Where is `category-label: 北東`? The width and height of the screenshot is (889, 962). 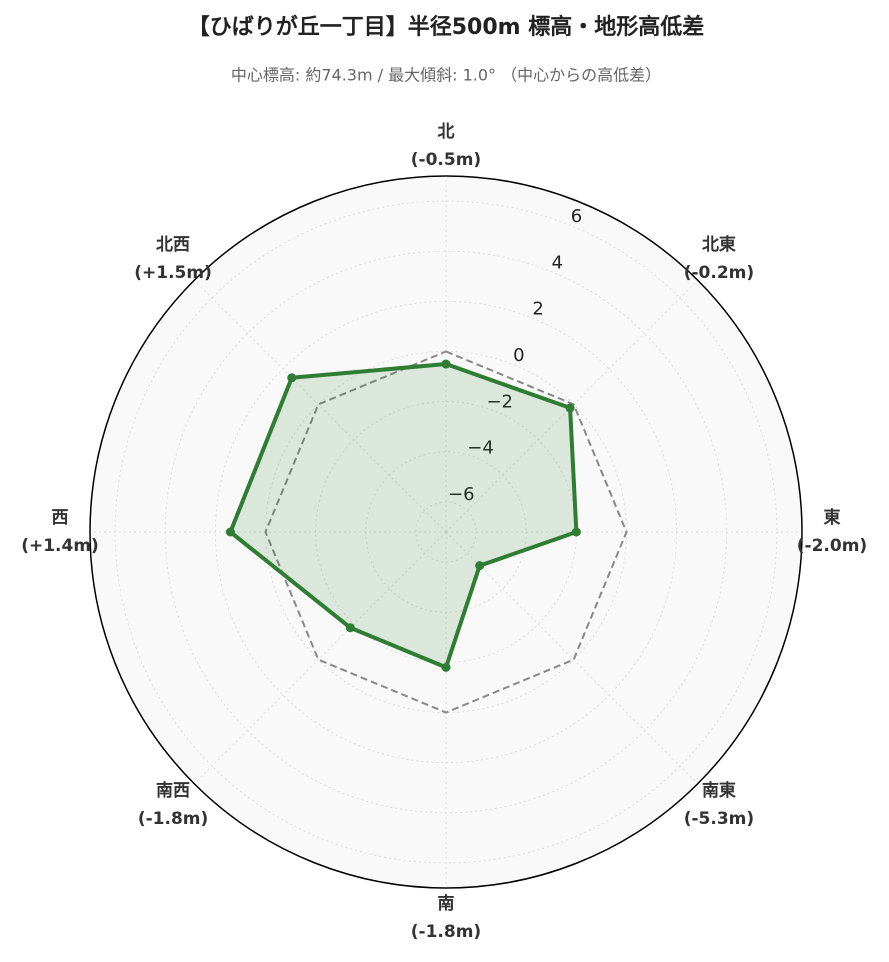
category-label: 北東 is located at coordinates (719, 244).